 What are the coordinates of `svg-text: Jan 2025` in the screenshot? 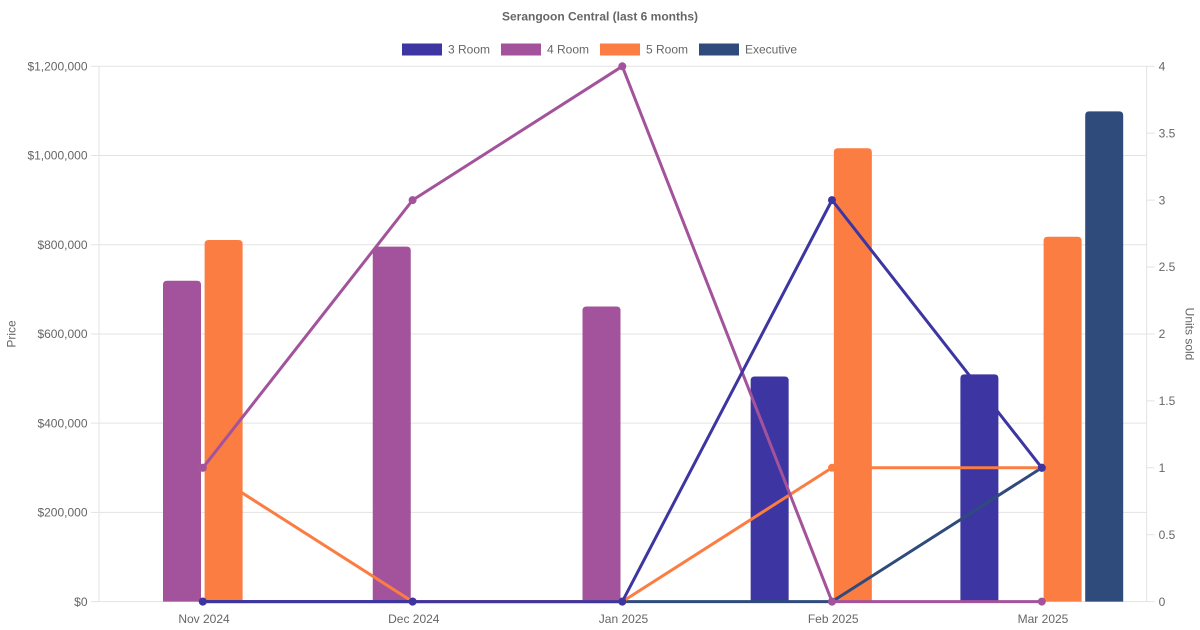 It's located at (624, 619).